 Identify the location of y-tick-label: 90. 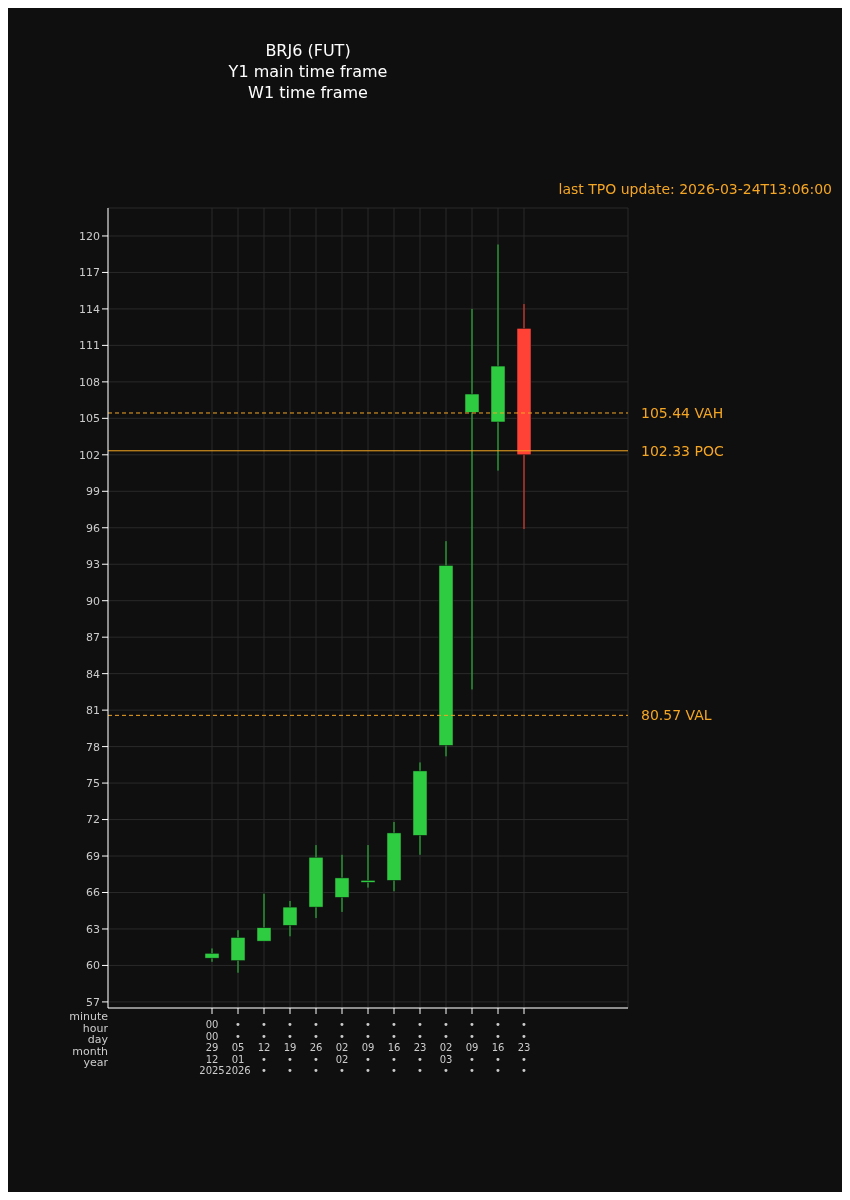
(93, 601).